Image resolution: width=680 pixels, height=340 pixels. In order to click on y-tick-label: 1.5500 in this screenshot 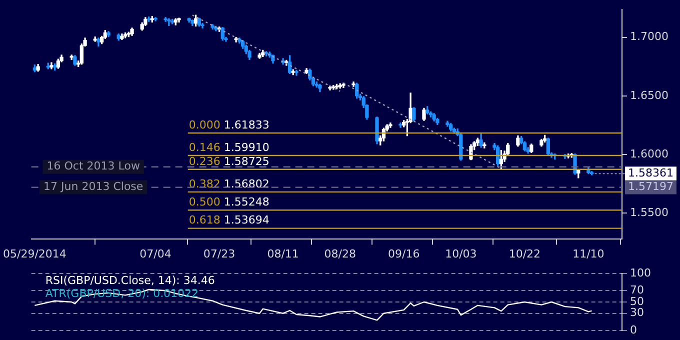, I will do `click(649, 212)`.